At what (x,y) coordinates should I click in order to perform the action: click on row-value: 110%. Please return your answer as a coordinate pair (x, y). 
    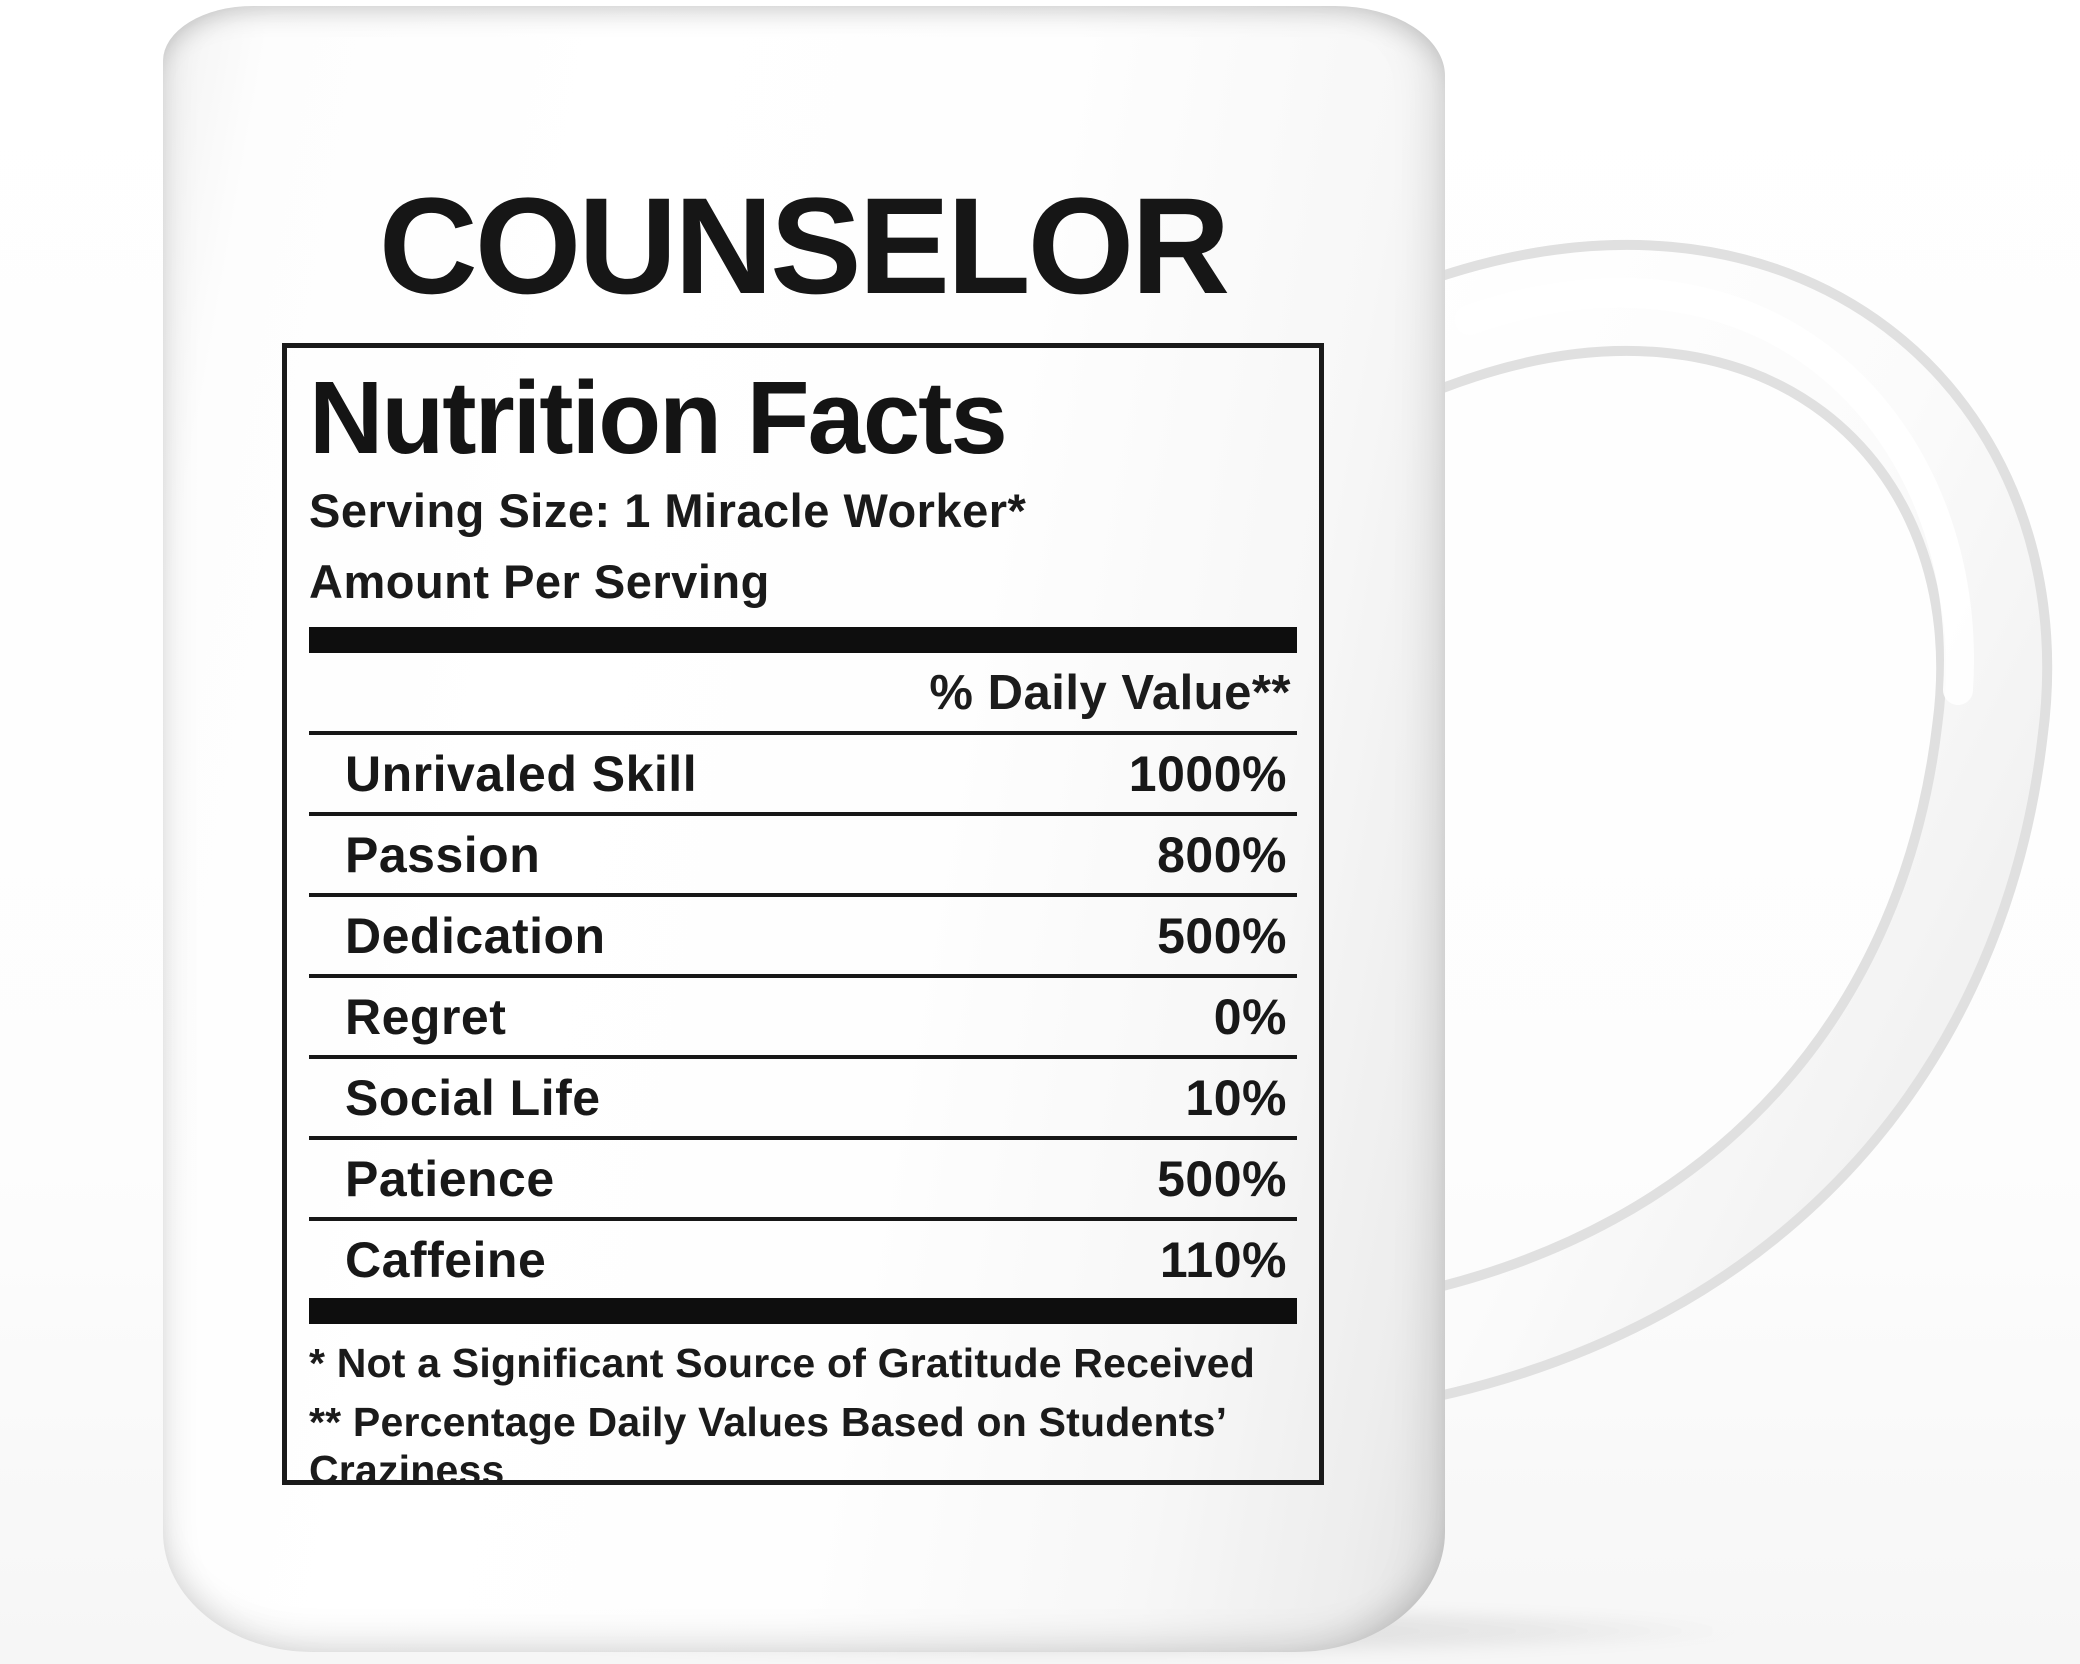
    Looking at the image, I should click on (1223, 1259).